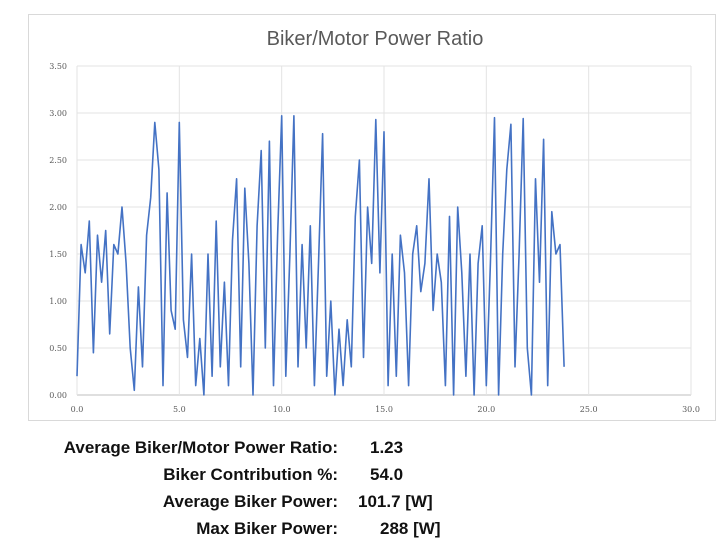  I want to click on stat-average-ratio: Average Biker/Motor Power Ratio: 1.23, so click(360, 451).